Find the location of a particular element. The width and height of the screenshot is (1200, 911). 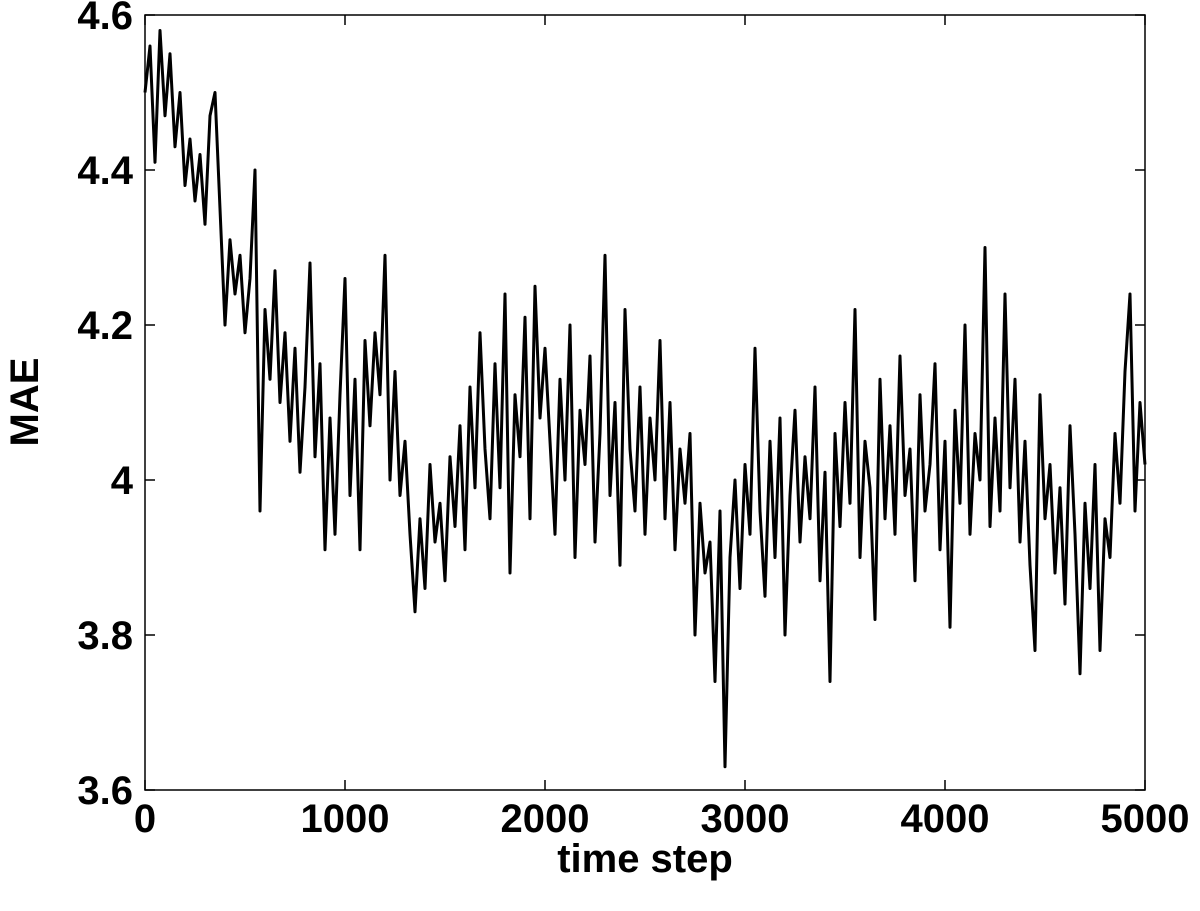

x-tick-label: 4000 is located at coordinates (945, 819).